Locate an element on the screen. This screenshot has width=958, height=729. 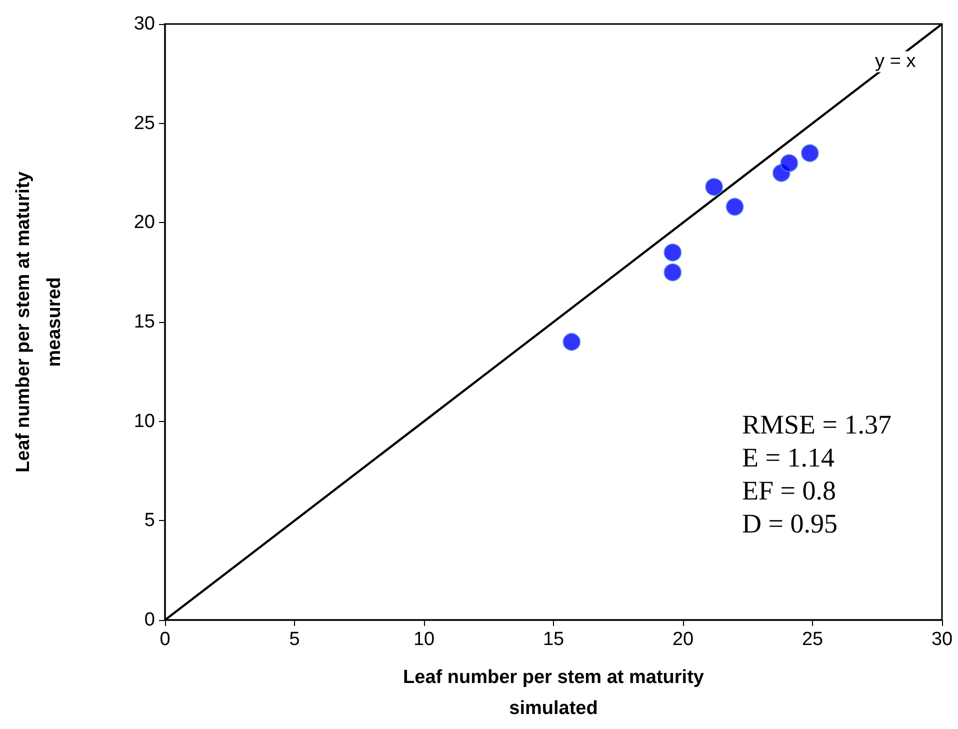
x-tick-label: 30 is located at coordinates (942, 639).